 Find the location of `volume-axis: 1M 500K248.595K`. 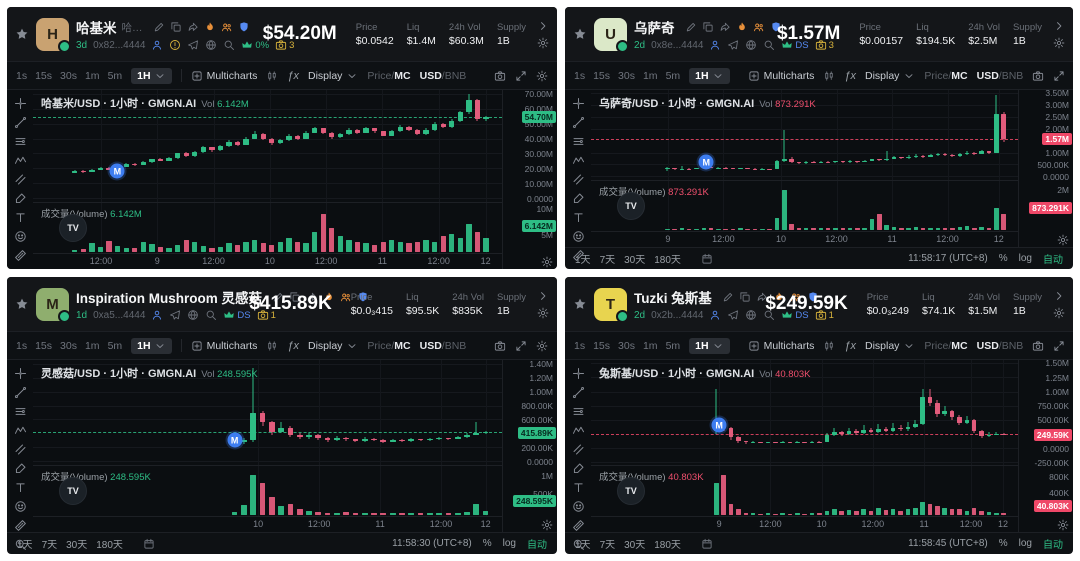

volume-axis: 1M 500K248.595K is located at coordinates (530, 491).